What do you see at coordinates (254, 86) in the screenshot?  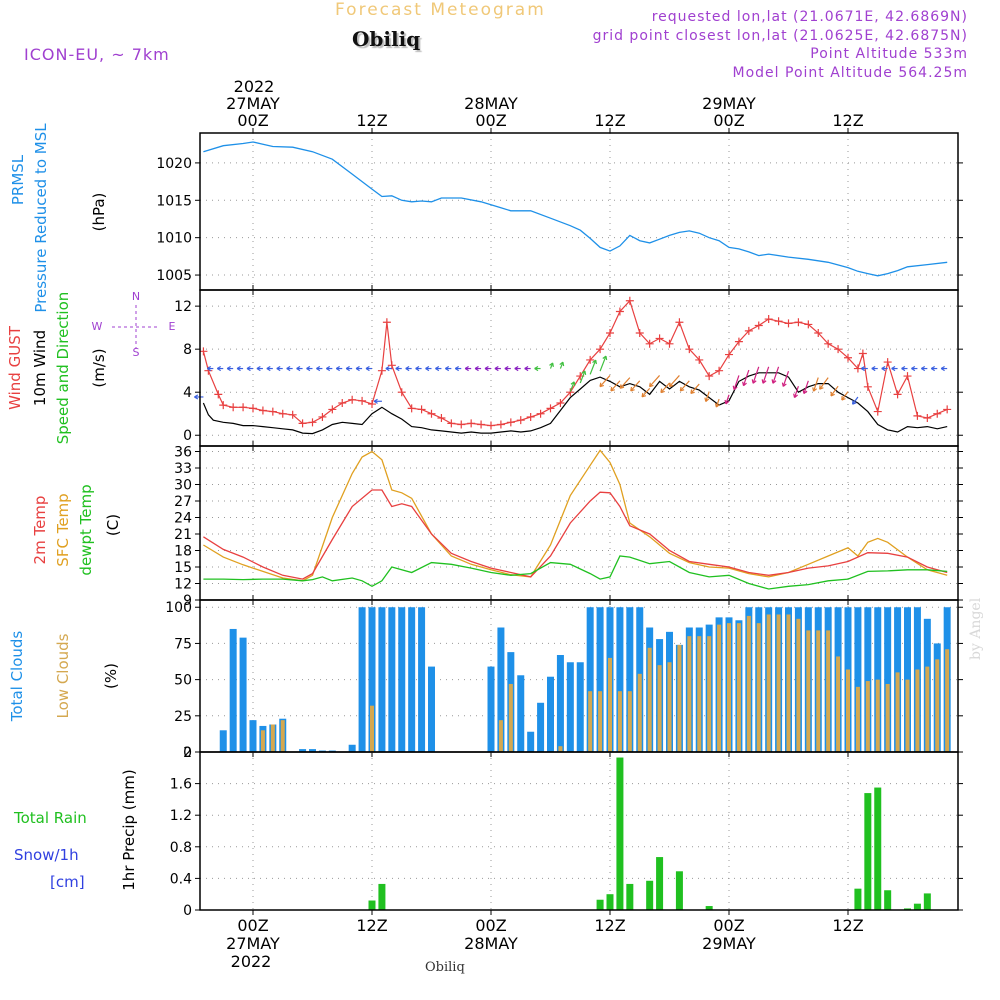 I see `top-year: 2022` at bounding box center [254, 86].